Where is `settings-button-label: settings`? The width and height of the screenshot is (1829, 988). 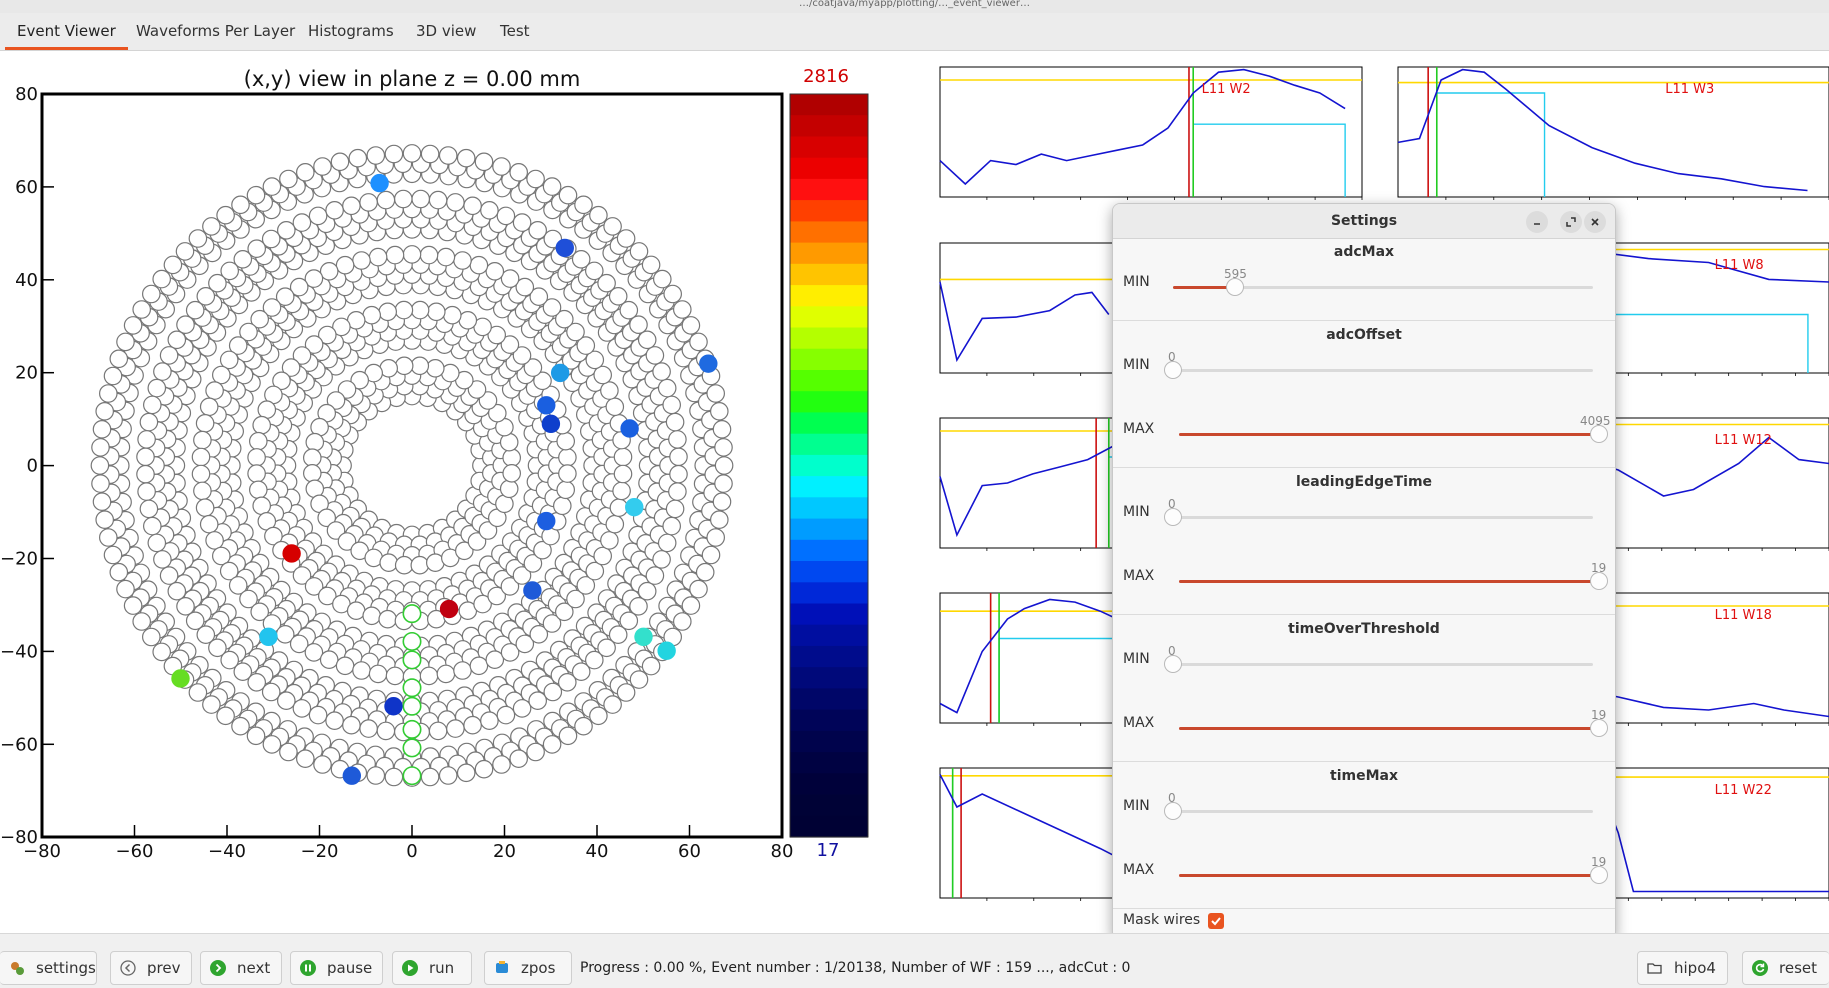 settings-button-label: settings is located at coordinates (66, 968).